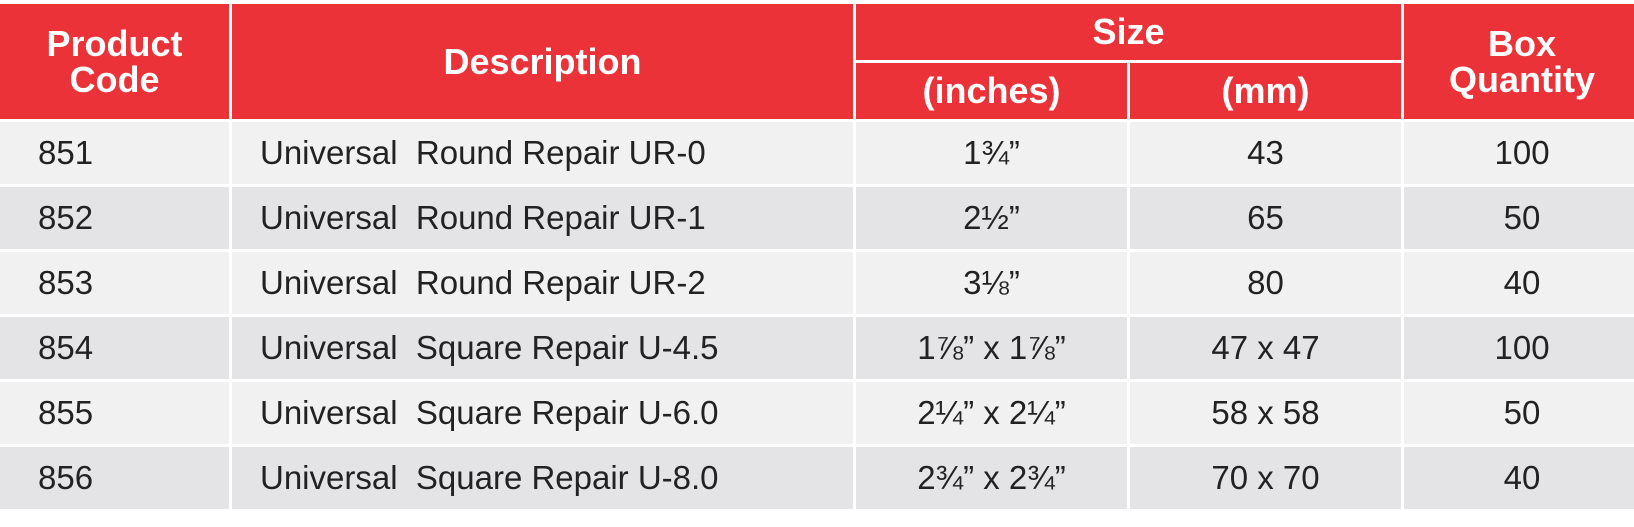 This screenshot has height=527, width=1634. Describe the element at coordinates (542, 413) in the screenshot. I see `cell-desc: Universal Square Repair U-6.0` at that location.